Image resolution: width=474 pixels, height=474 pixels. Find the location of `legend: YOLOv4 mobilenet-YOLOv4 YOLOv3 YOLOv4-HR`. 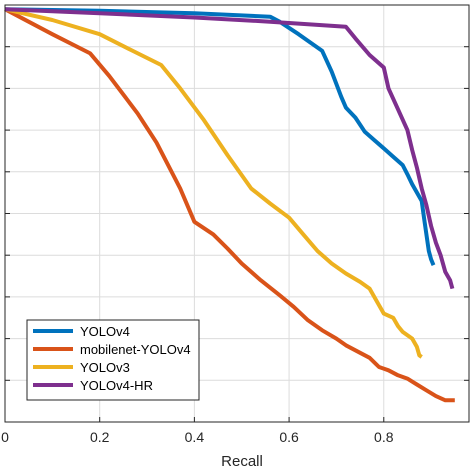

legend: YOLOv4 mobilenet-YOLOv4 YOLOv3 YOLOv4-HR is located at coordinates (113, 360).